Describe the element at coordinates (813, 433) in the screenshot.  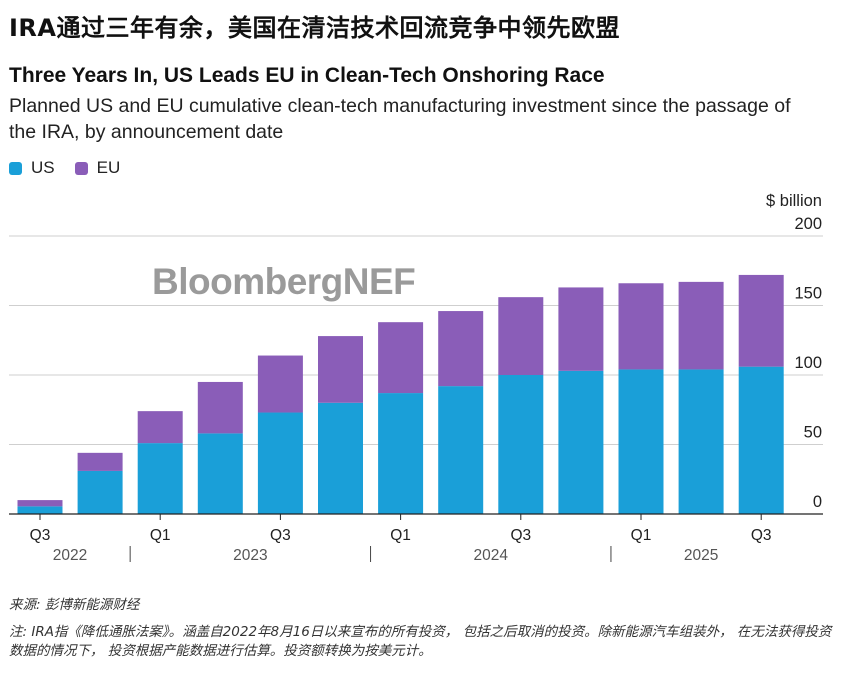
I see `y-tick-label: 50` at that location.